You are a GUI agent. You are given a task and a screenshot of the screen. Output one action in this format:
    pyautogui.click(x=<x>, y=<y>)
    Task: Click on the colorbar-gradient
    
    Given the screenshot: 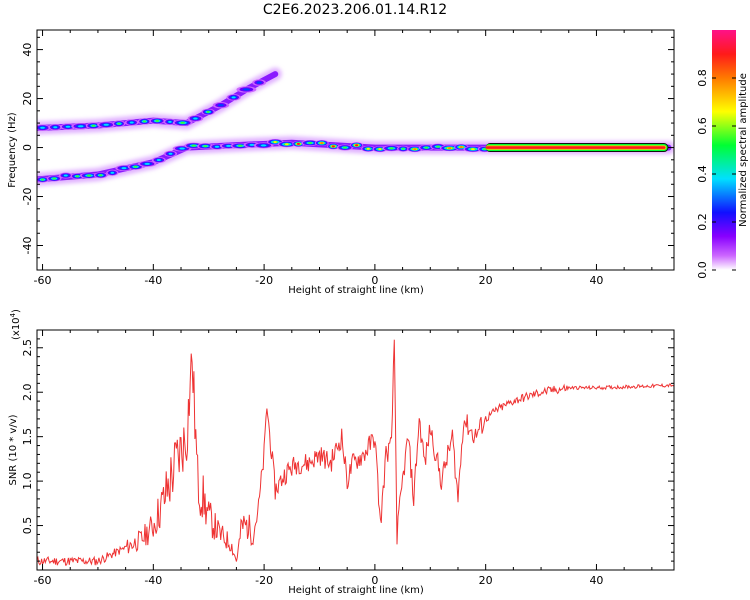 What is the action you would take?
    pyautogui.click(x=724, y=150)
    